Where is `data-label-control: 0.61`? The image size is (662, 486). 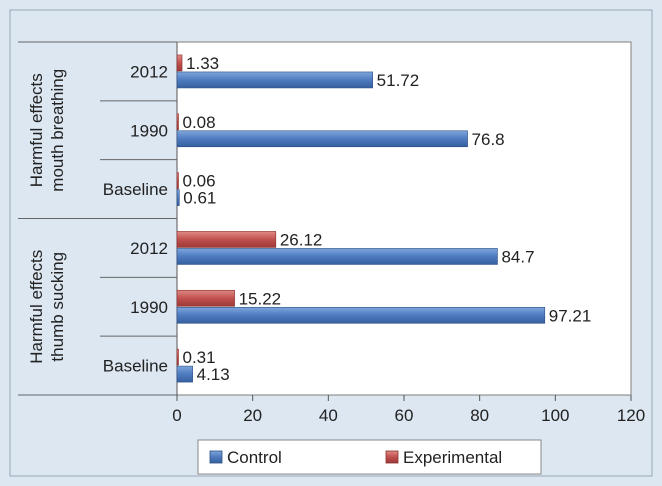 data-label-control: 0.61 is located at coordinates (199, 198).